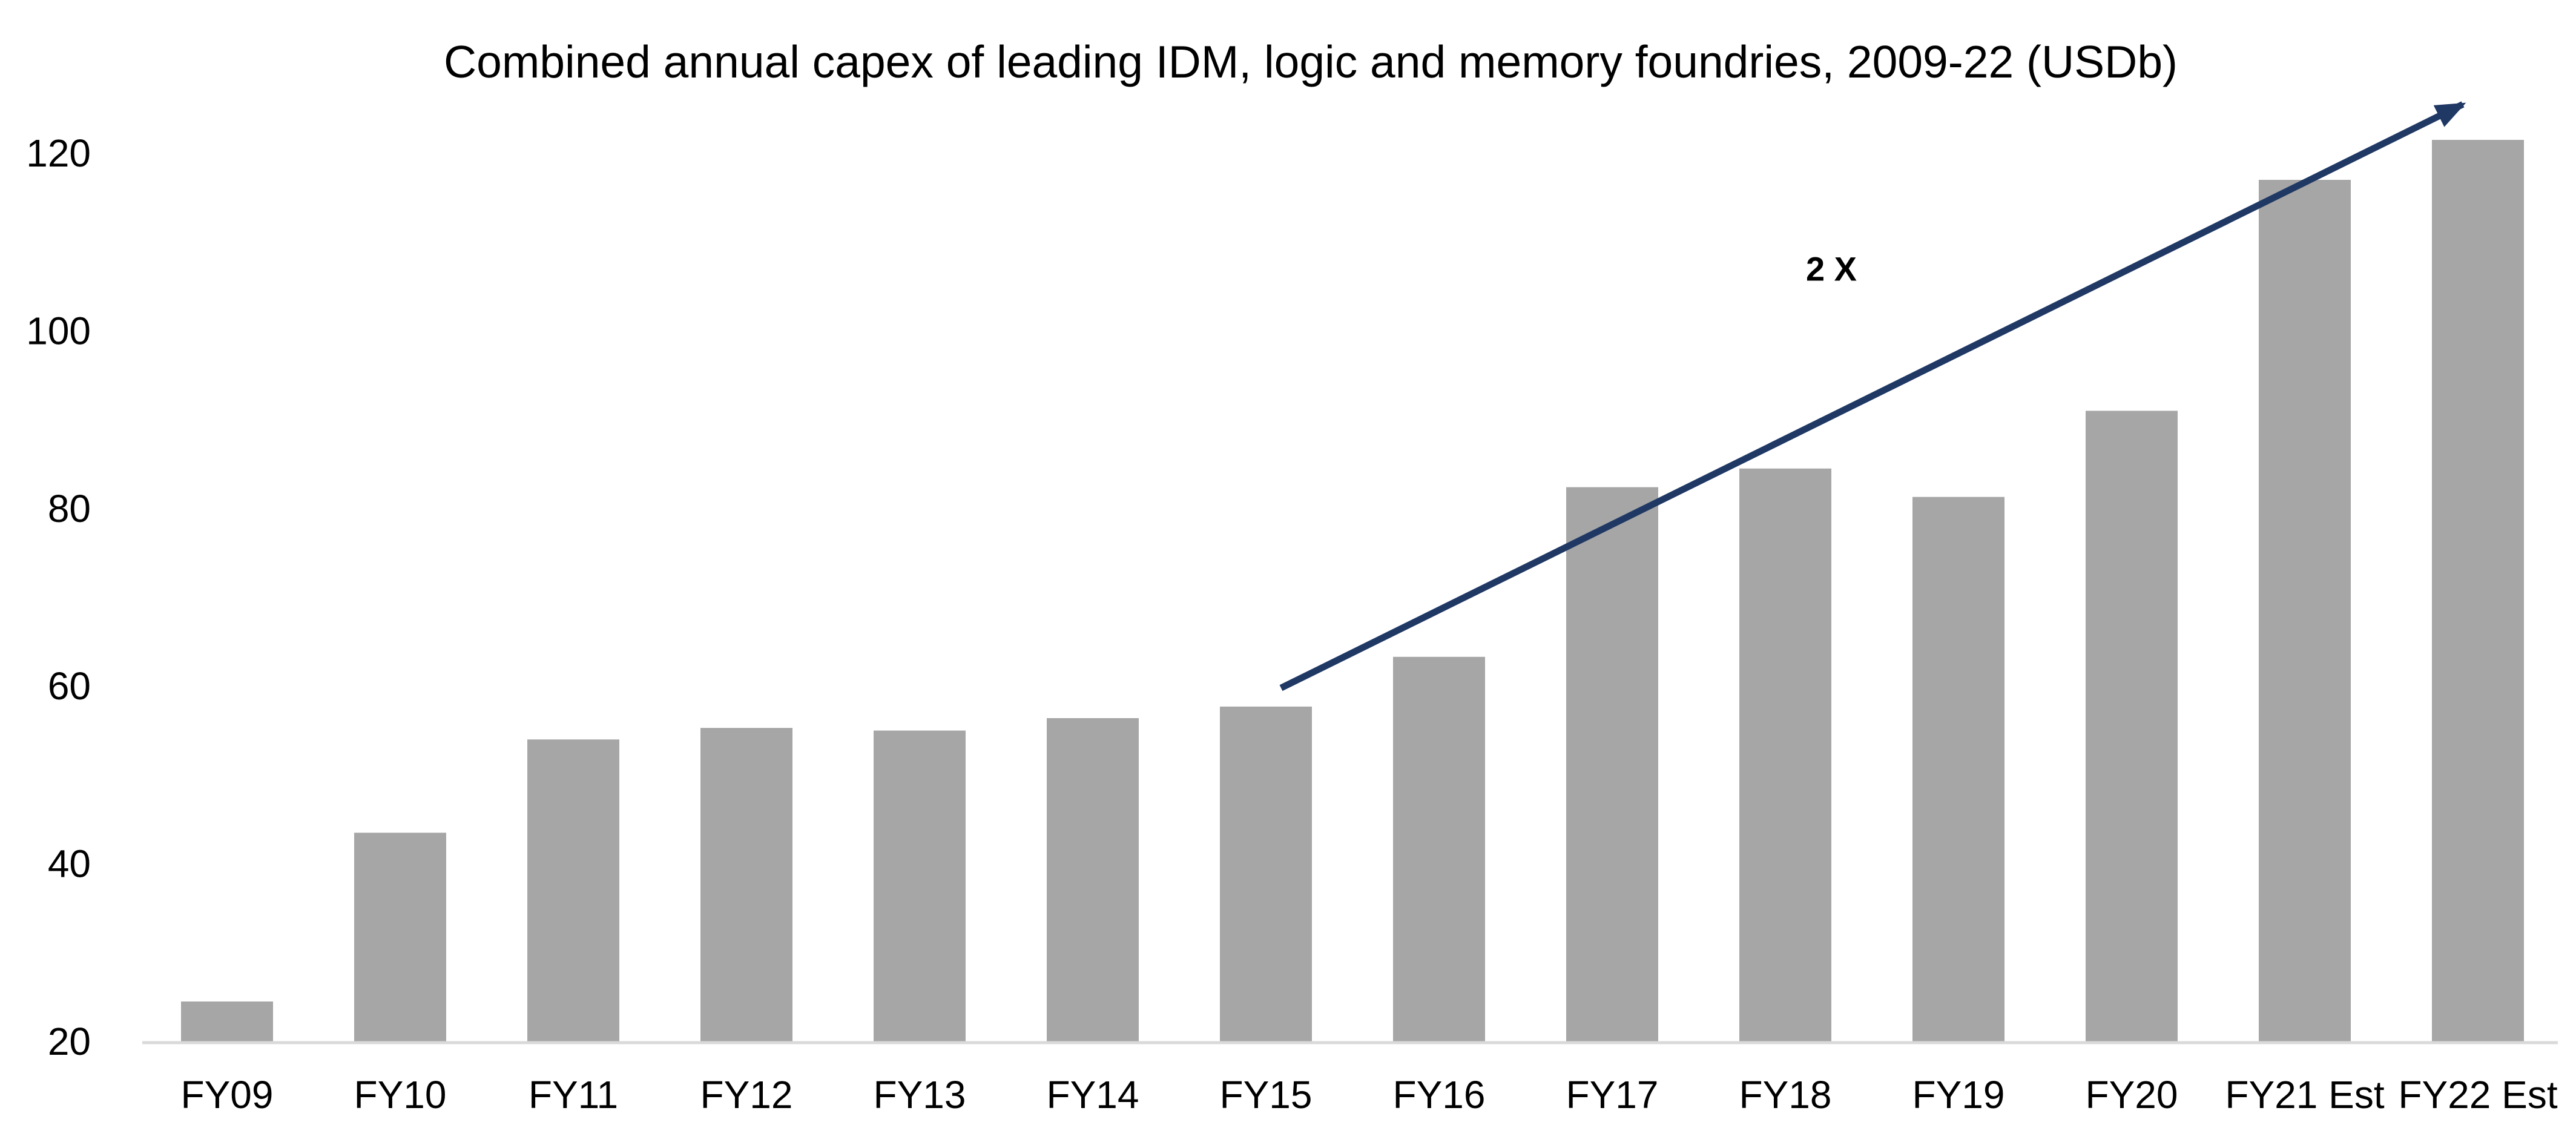 Image resolution: width=2576 pixels, height=1145 pixels. I want to click on x-tick-label: FY15, so click(1266, 1095).